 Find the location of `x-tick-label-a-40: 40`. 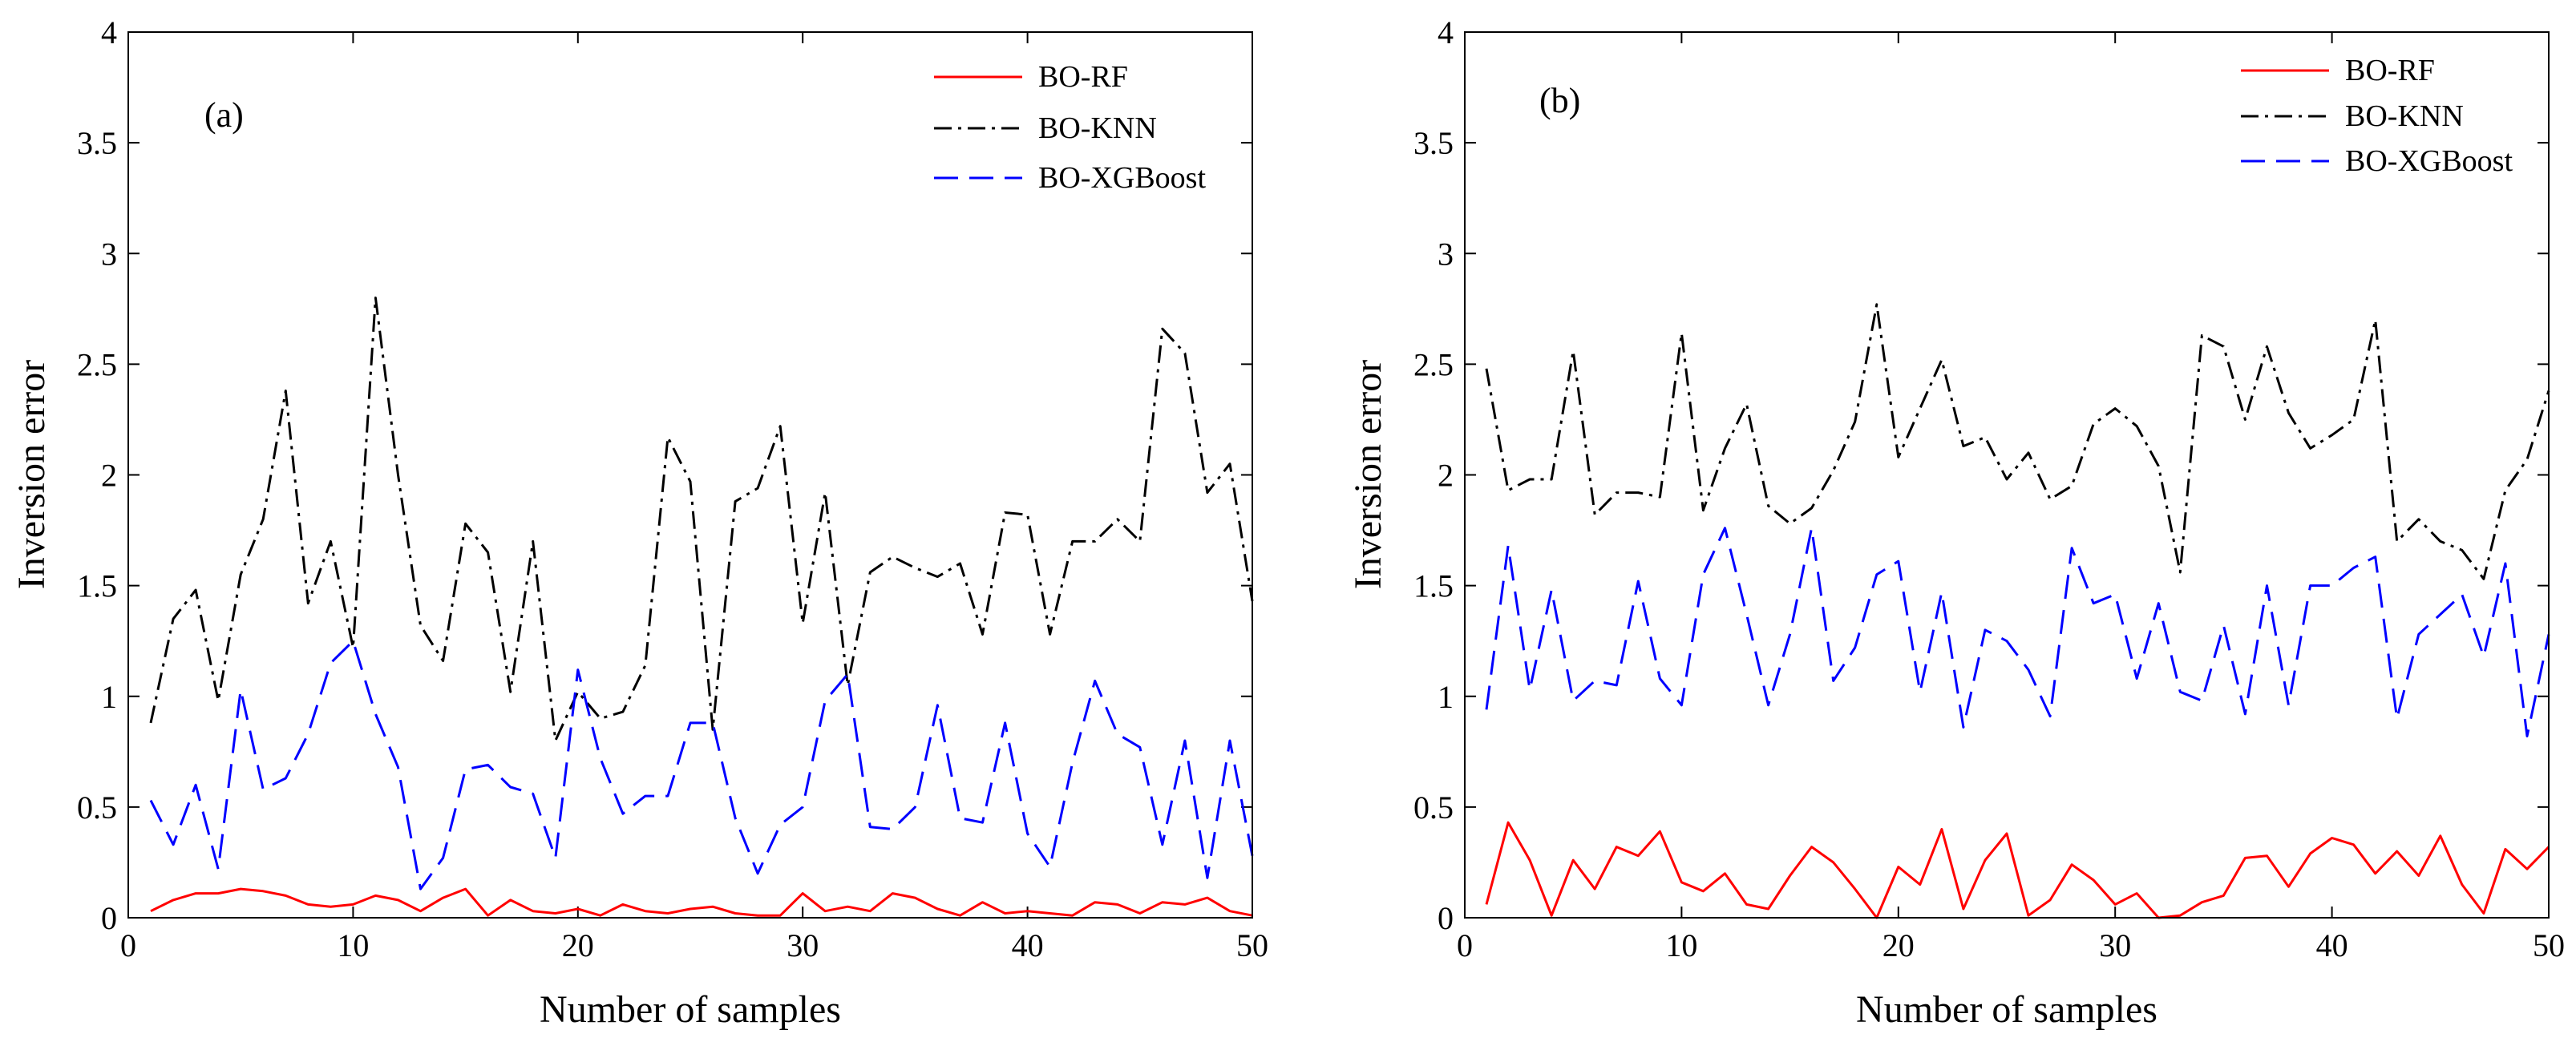

x-tick-label-a-40: 40 is located at coordinates (1028, 945).